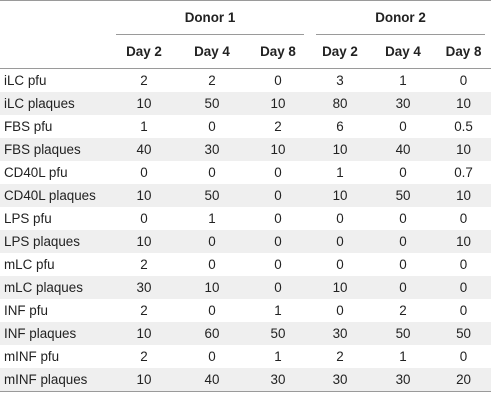 The height and width of the screenshot is (414, 491). Describe the element at coordinates (28, 126) in the screenshot. I see `row-label: FBS pfu` at that location.